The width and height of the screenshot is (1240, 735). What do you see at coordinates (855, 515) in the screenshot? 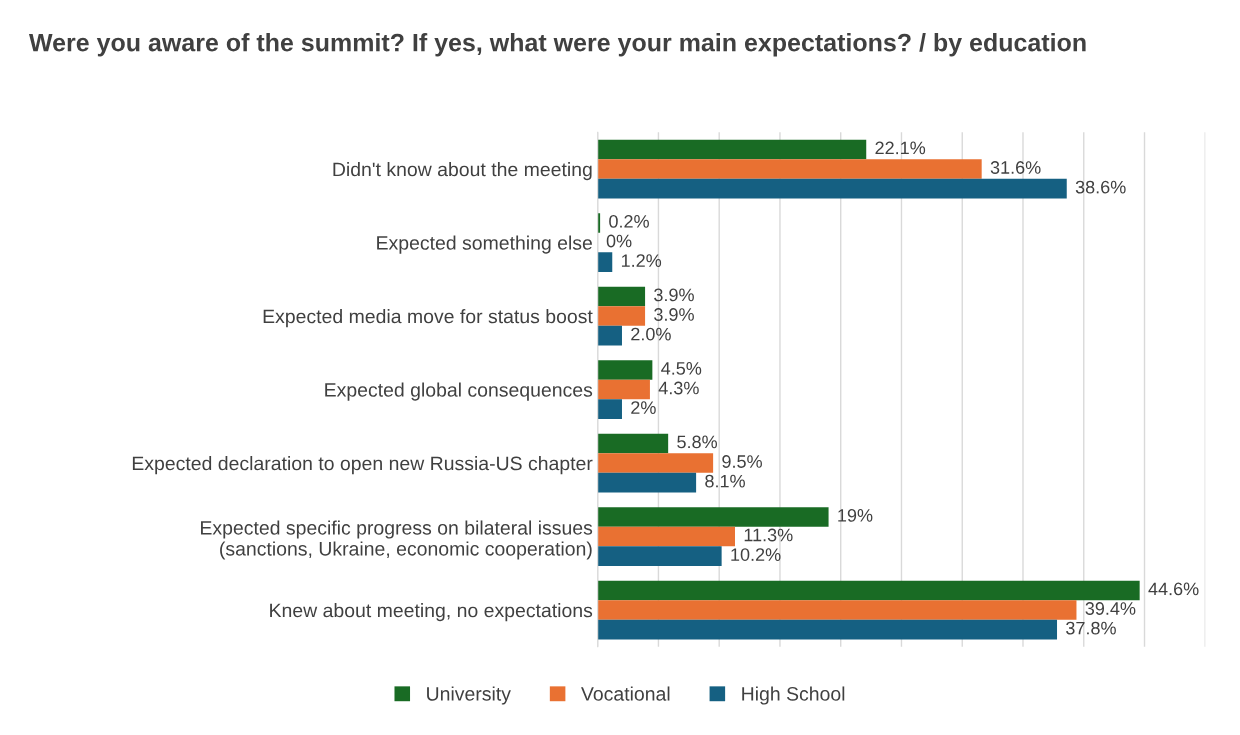
I see `data-label: 19%` at bounding box center [855, 515].